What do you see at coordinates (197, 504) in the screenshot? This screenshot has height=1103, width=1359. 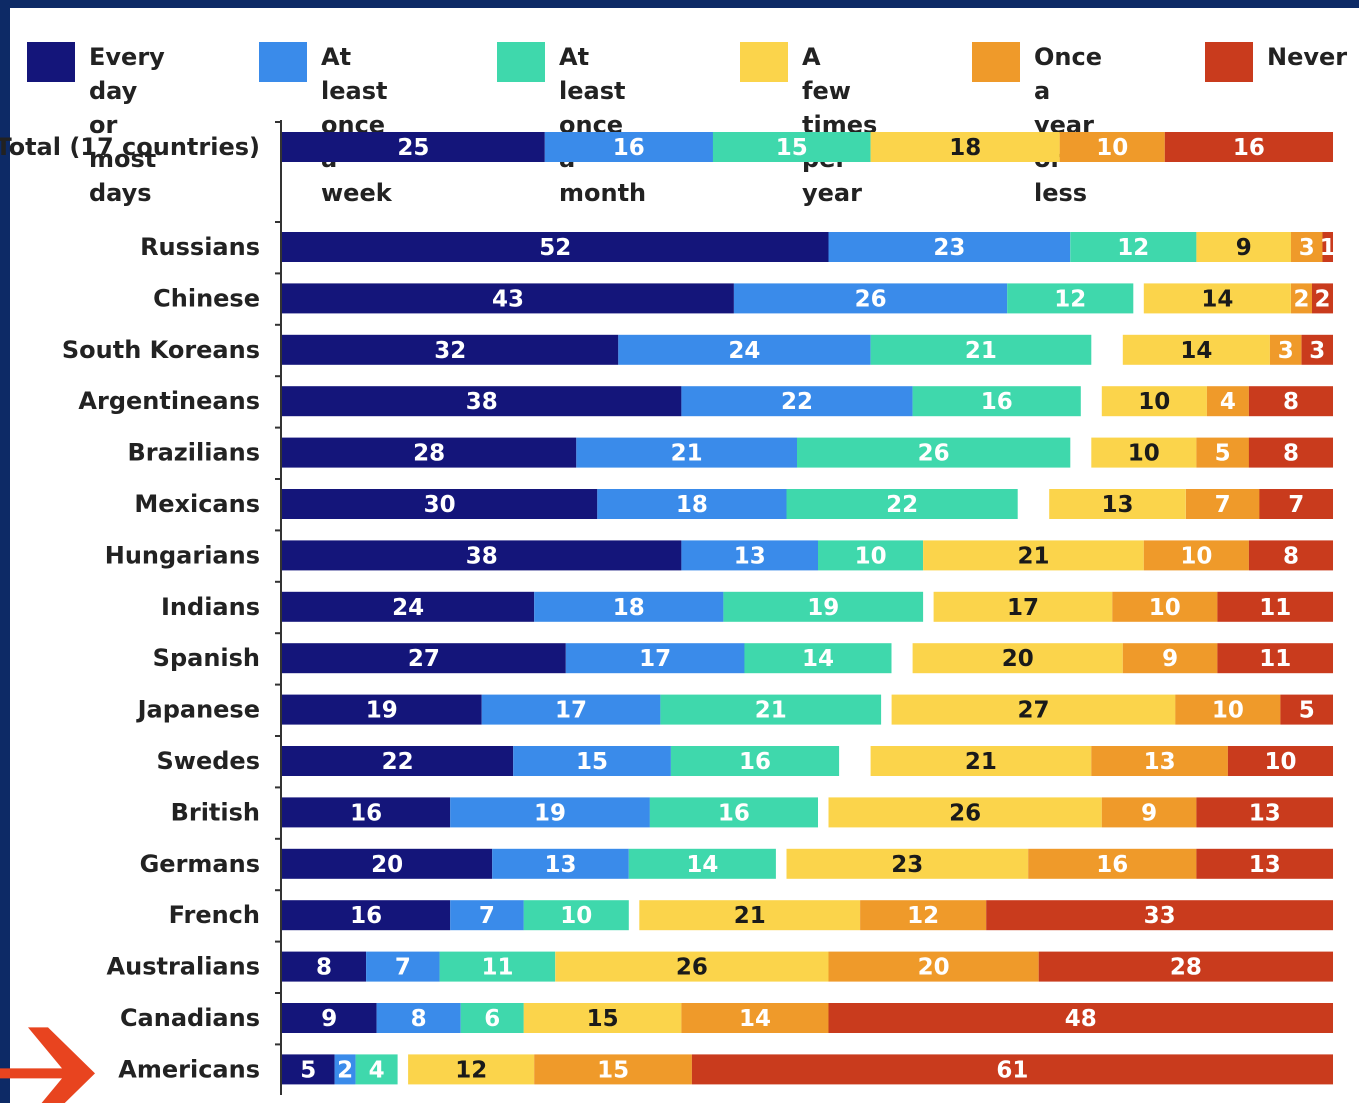 I see `row-label: Mexicans` at bounding box center [197, 504].